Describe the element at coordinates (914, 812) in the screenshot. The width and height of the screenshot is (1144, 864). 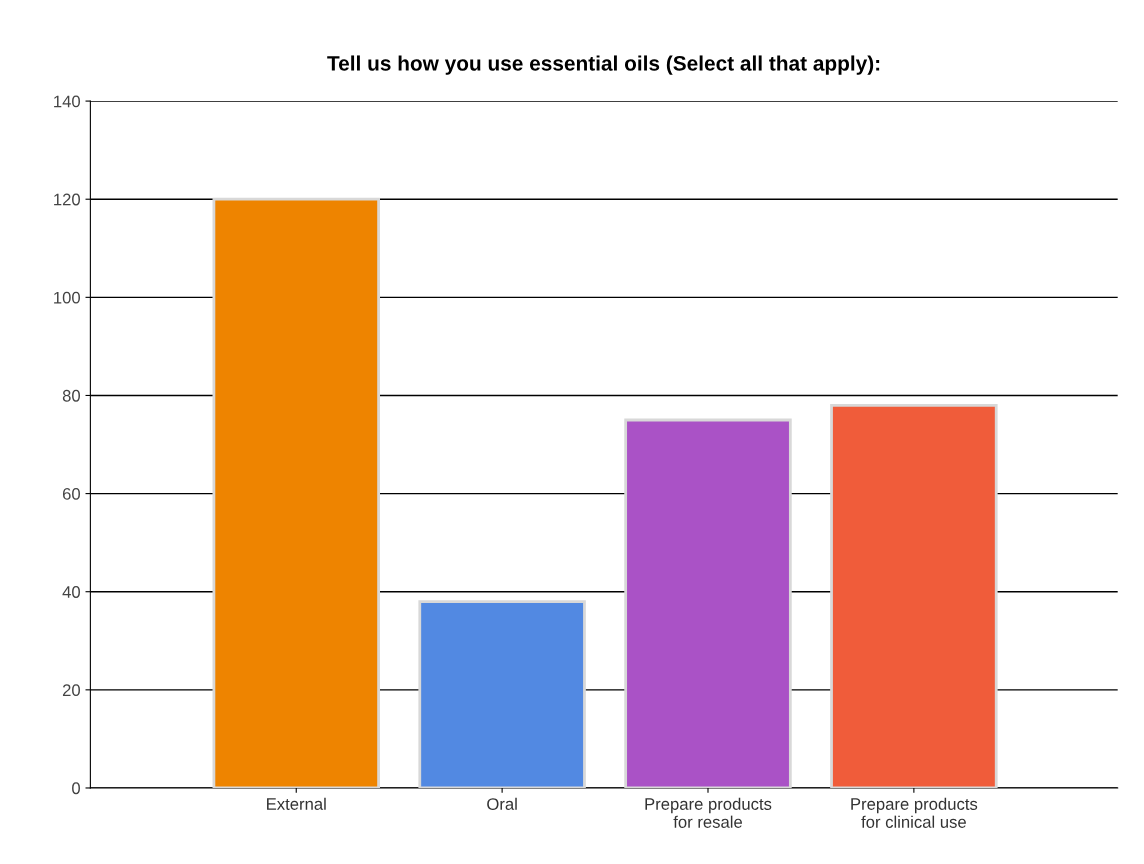
I see `x-tick-label: Prepare products for clinical use` at that location.